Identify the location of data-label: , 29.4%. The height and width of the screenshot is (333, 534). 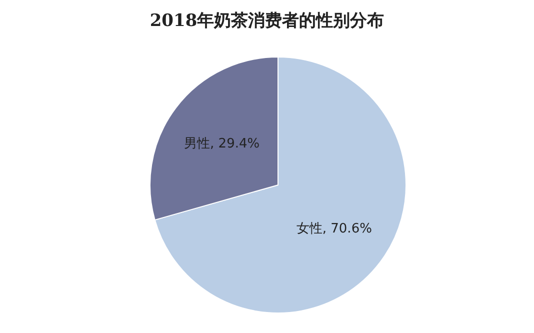
(235, 144).